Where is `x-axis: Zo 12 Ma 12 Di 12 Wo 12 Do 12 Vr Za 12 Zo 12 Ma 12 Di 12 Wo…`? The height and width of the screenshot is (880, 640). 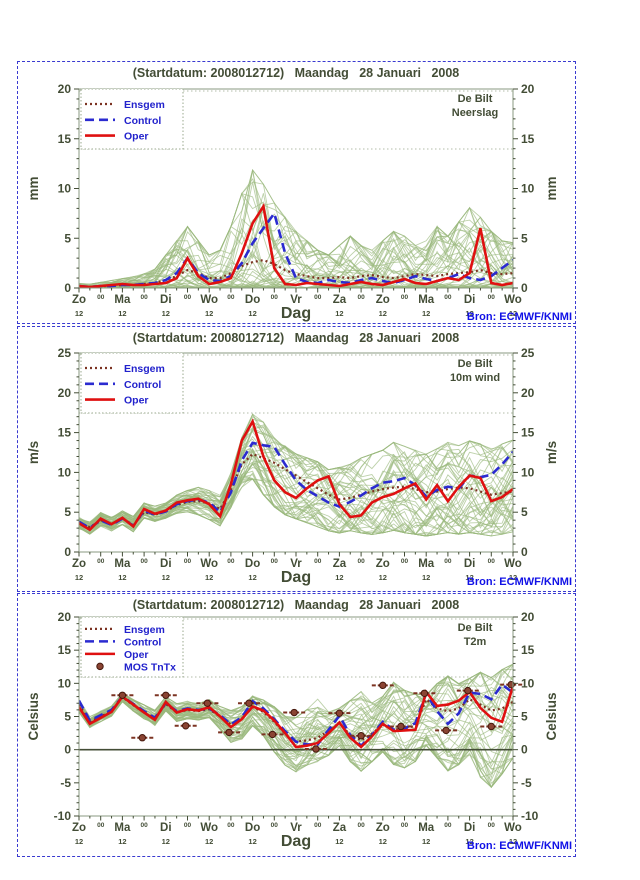 x-axis: Zo 12 Ma 12 Di 12 Wo 12 Do 12 Vr Za 12 Zo 12 Ma 12 Di 12 Wo… is located at coordinates (297, 305).